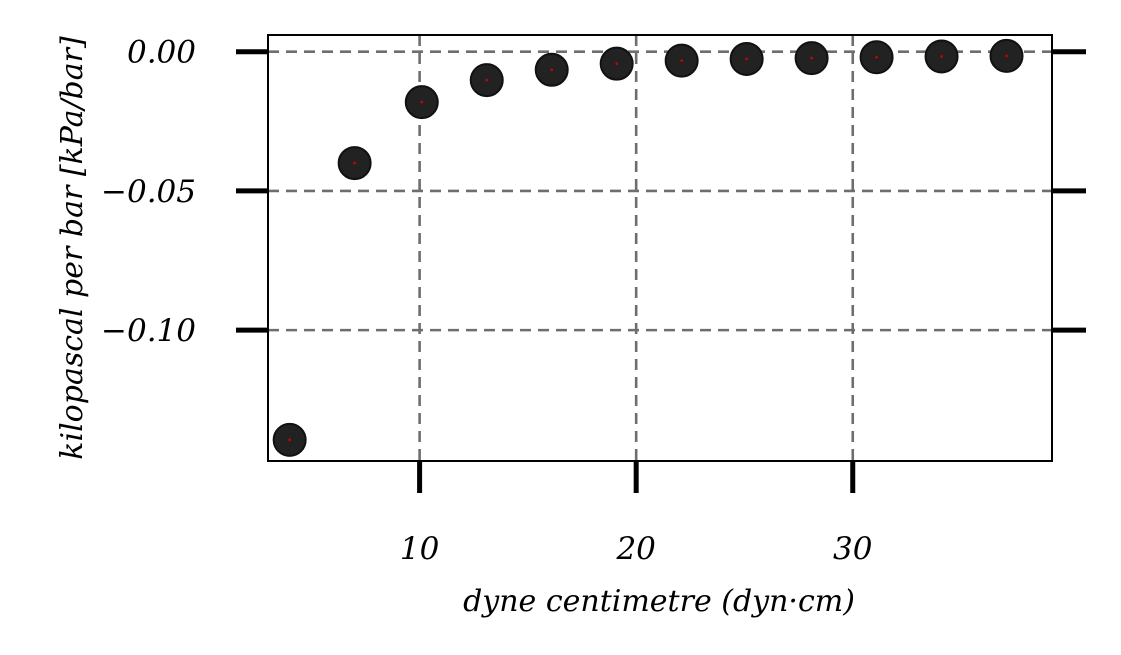 This screenshot has height=655, width=1121. I want to click on x-tick-label-0: 10, so click(419, 549).